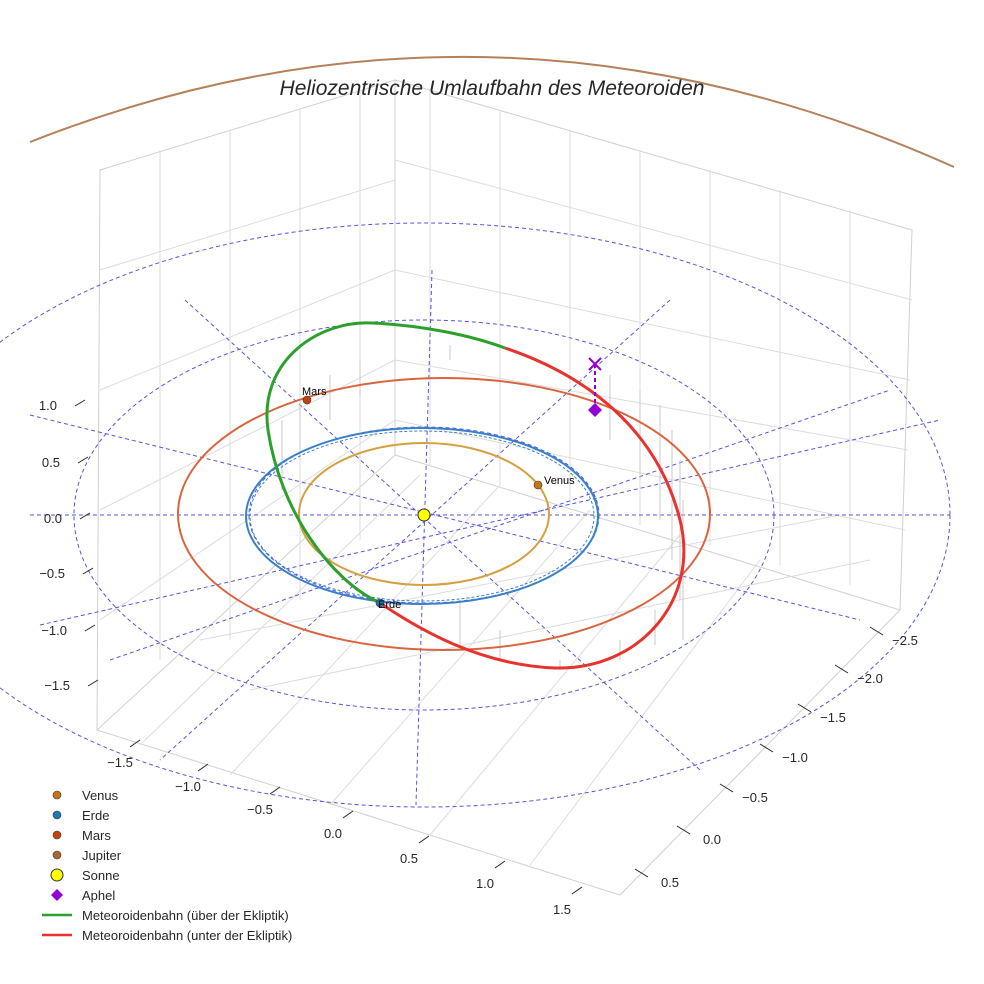  What do you see at coordinates (120, 762) in the screenshot?
I see `x-tick-label: −1.5` at bounding box center [120, 762].